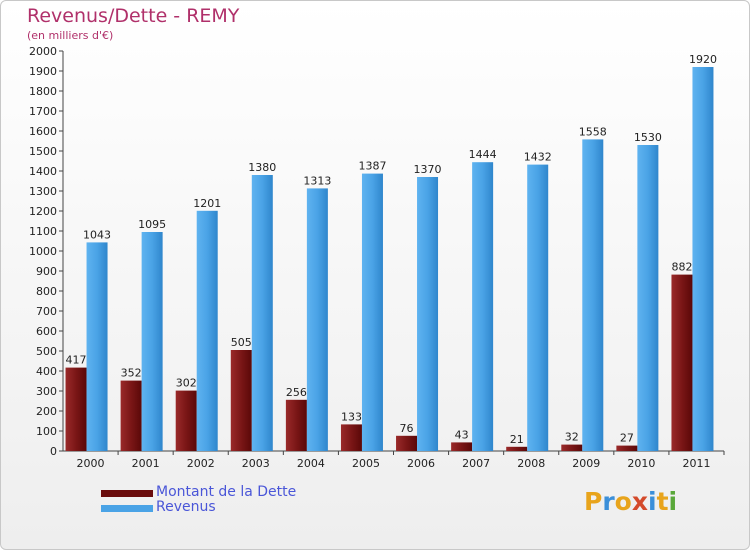 This screenshot has height=550, width=750. Describe the element at coordinates (43, 231) in the screenshot. I see `y-tick-label: 1100` at that location.